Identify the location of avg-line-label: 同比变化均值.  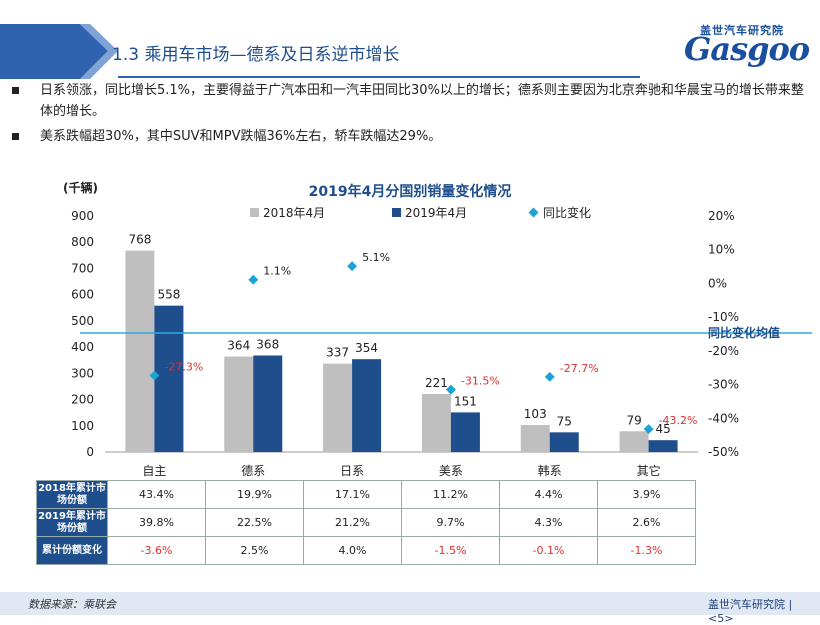
(744, 332).